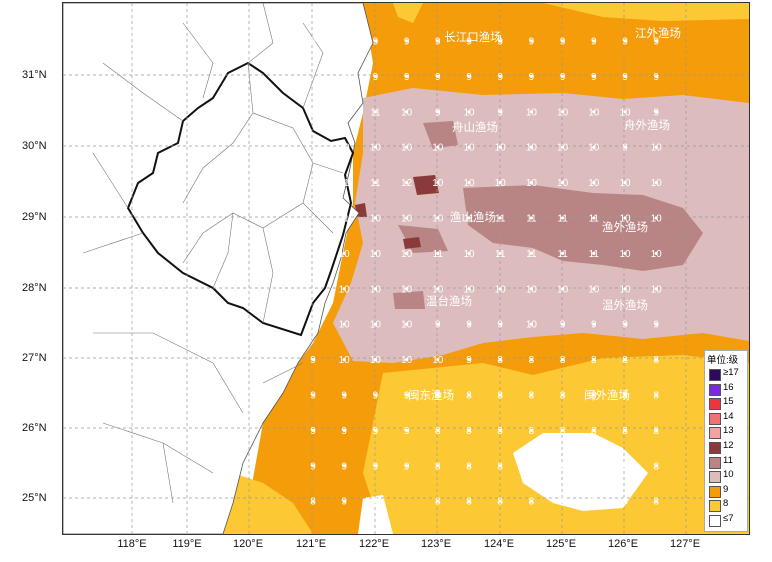 This screenshot has height=562, width=772. I want to click on legend-label: 12, so click(728, 445).